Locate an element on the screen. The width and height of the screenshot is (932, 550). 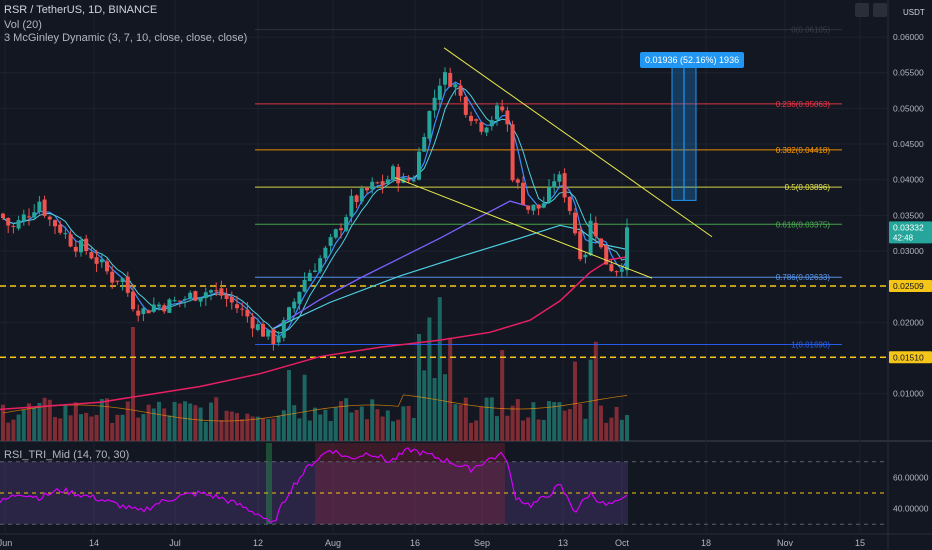
fib-level-label: 0.618(0.03375) is located at coordinates (803, 224).